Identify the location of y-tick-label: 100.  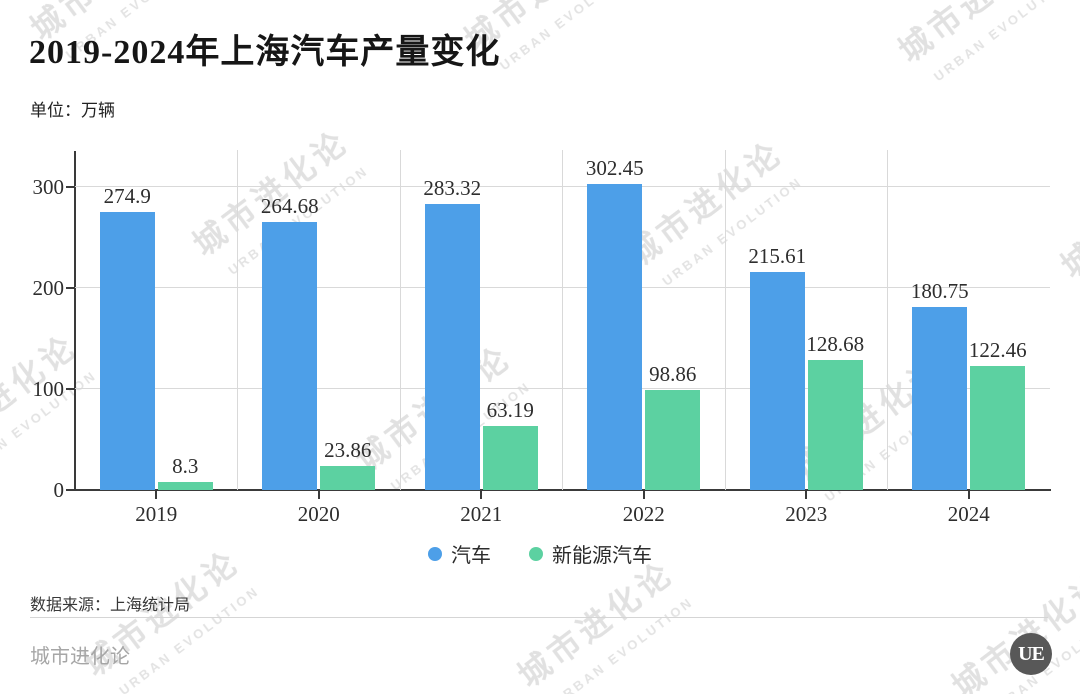
(48, 388).